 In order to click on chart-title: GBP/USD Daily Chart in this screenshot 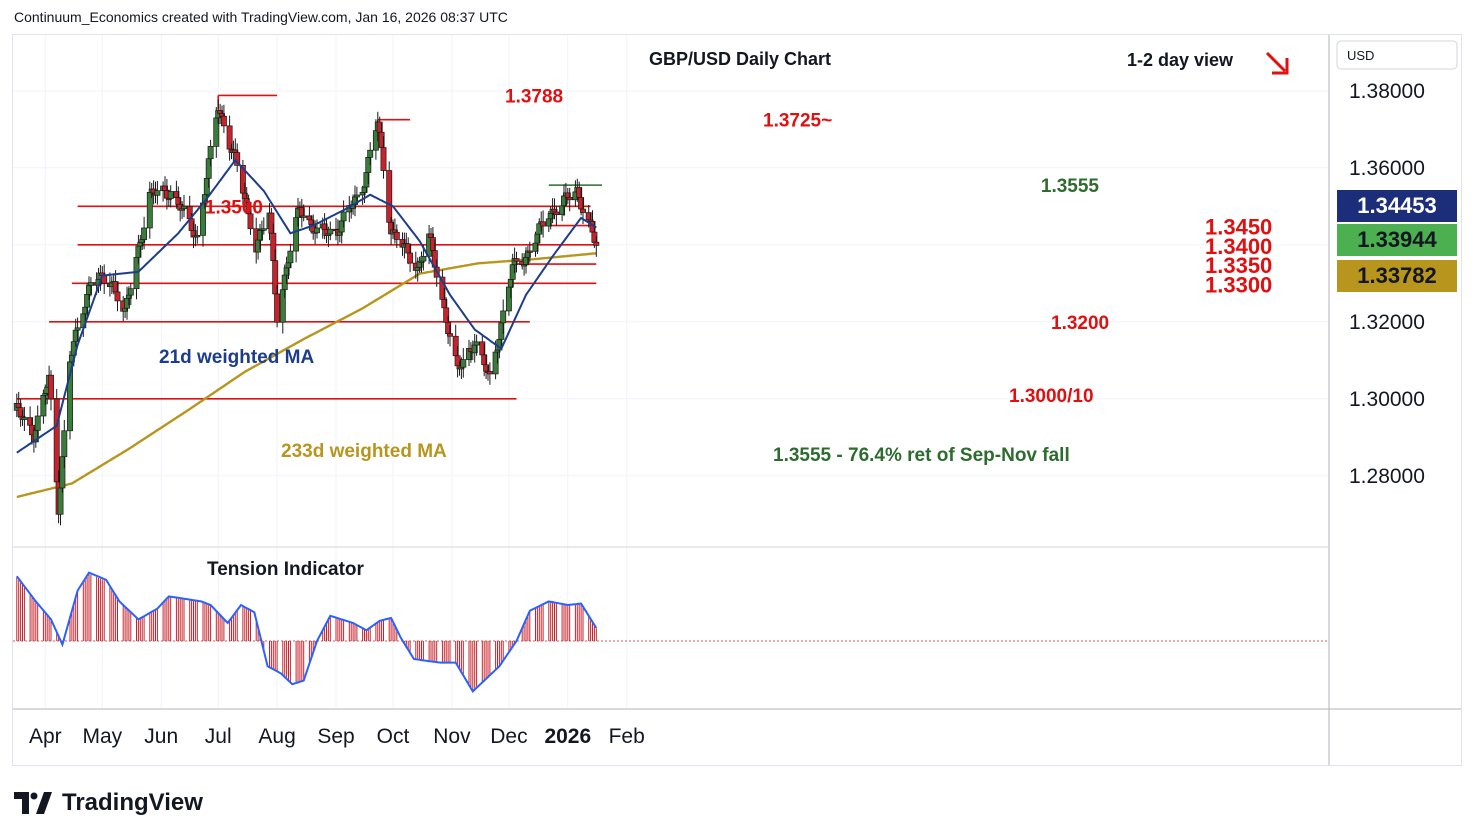, I will do `click(740, 59)`.